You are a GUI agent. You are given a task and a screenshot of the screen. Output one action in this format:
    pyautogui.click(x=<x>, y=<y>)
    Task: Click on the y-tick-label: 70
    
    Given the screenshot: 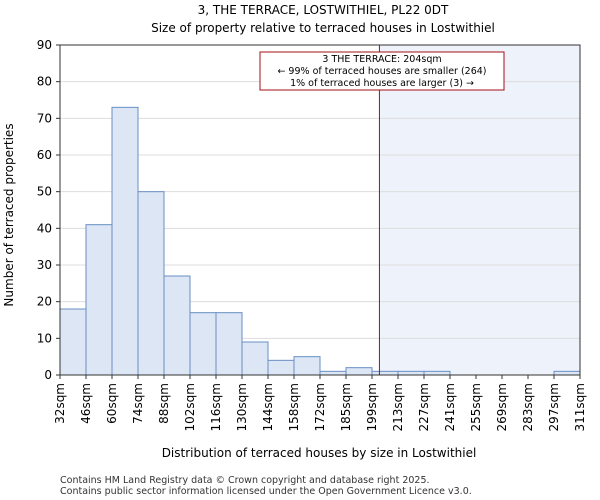 What is the action you would take?
    pyautogui.click(x=44, y=118)
    